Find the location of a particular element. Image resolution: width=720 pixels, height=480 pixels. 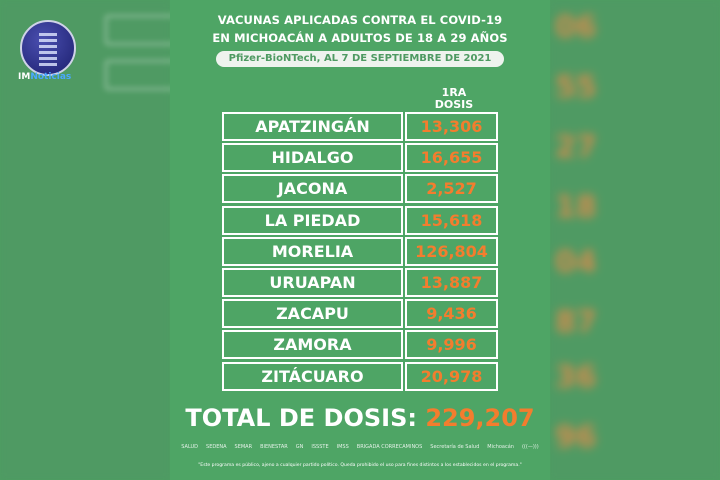

blurred-number: 06 is located at coordinates (576, 27).